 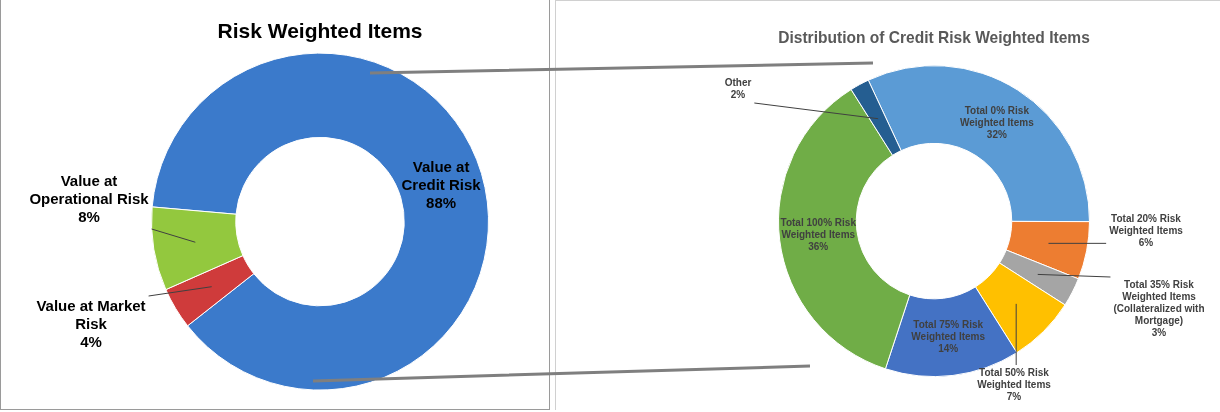 I want to click on data-label: 2%, so click(x=738, y=94).